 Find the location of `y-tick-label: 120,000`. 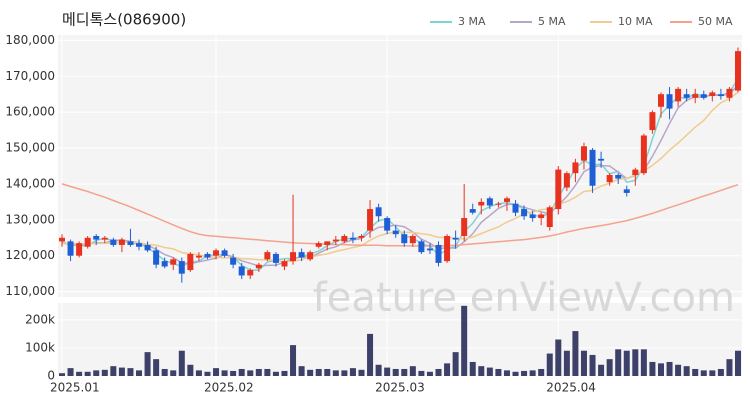

y-tick-label: 120,000 is located at coordinates (30, 255).